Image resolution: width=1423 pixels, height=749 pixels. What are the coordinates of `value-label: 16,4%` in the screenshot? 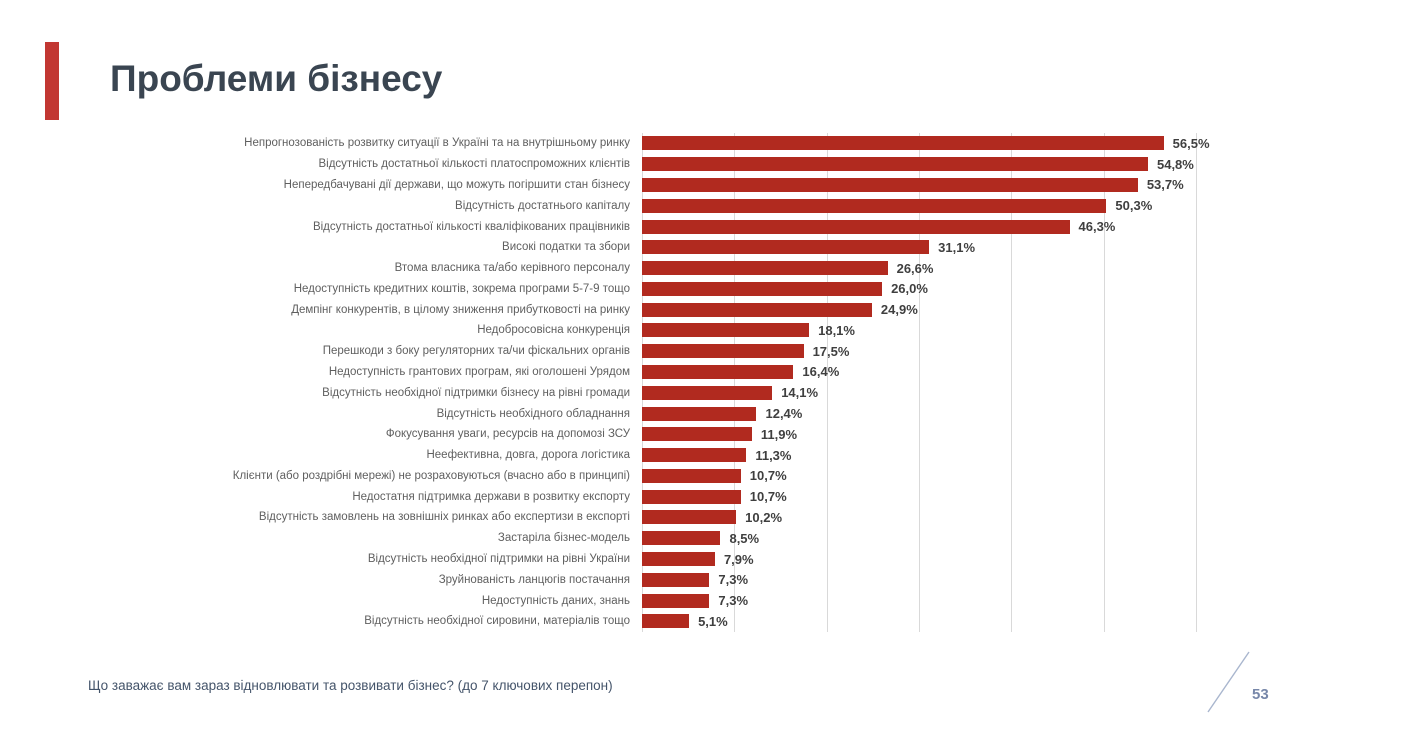 It's located at (821, 372).